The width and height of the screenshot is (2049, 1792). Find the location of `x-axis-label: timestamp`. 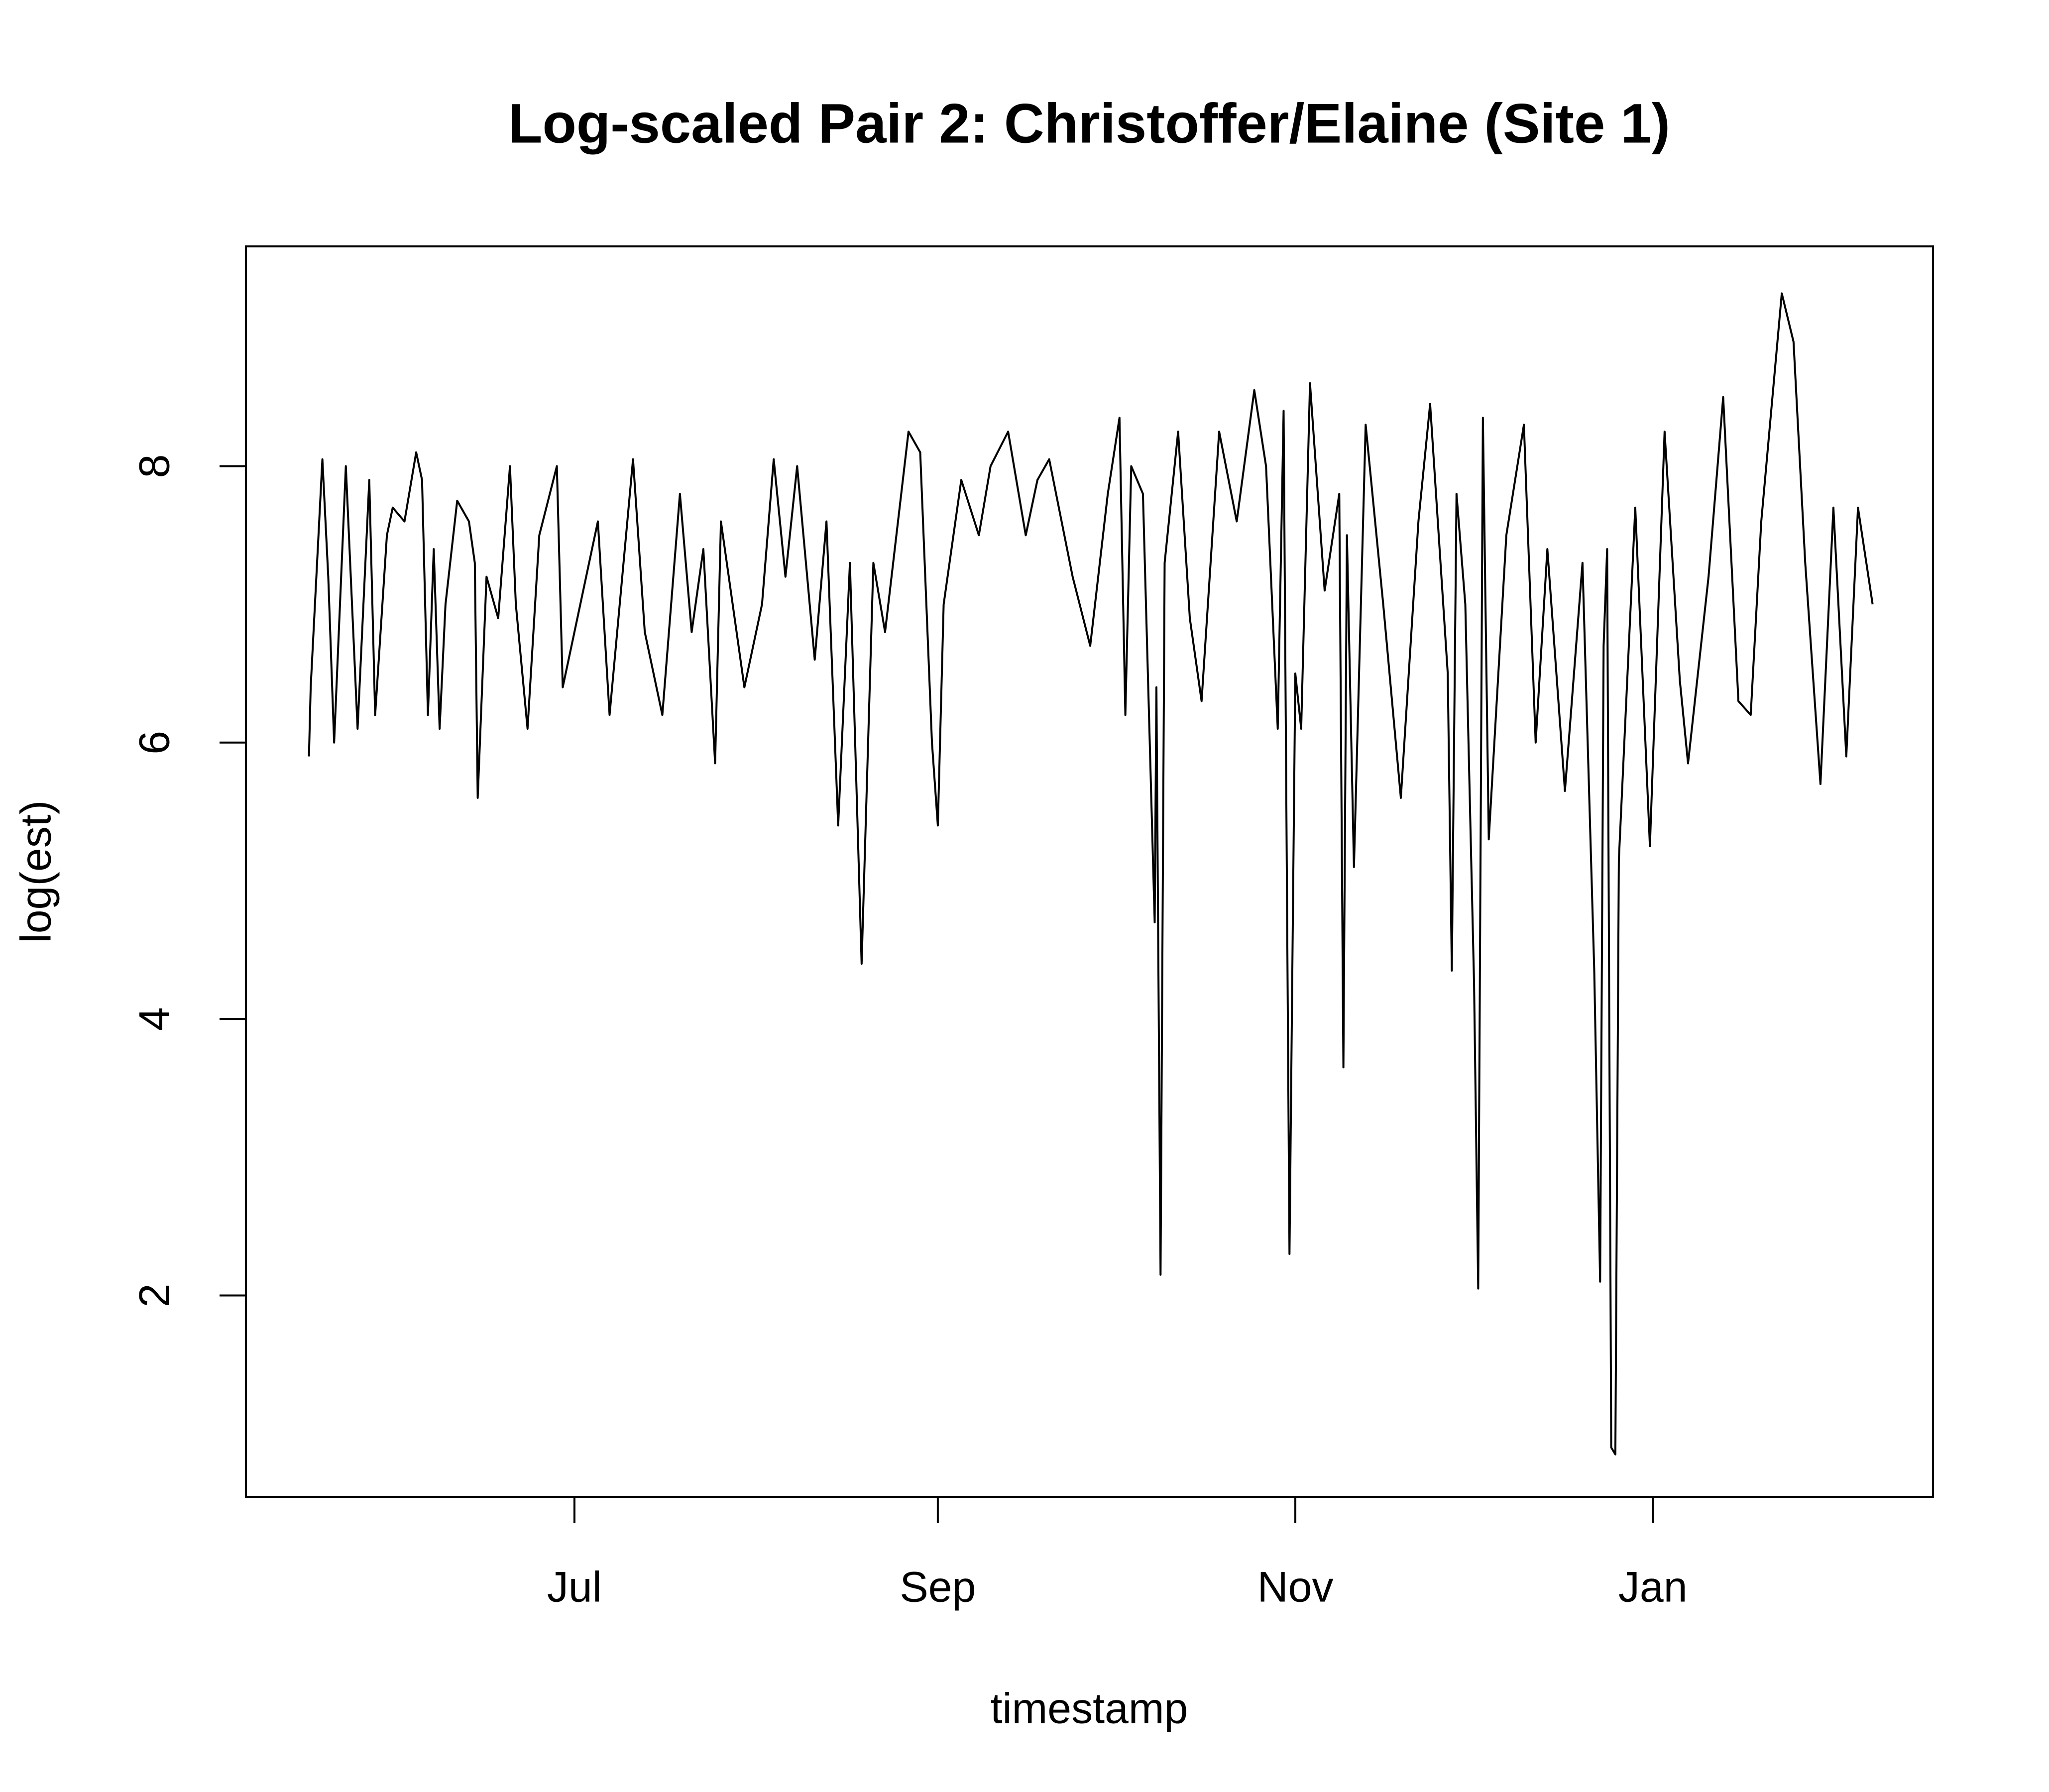

x-axis-label: timestamp is located at coordinates (1089, 1709).